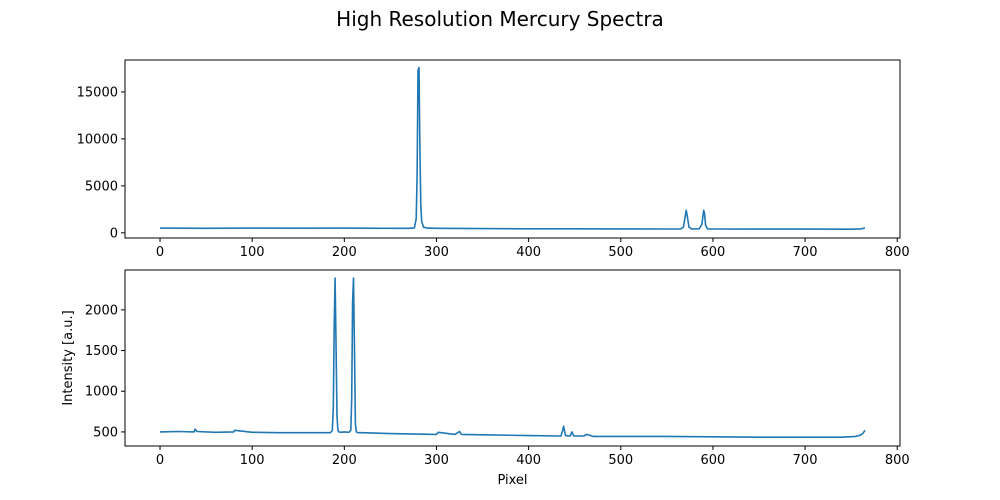 The height and width of the screenshot is (500, 1000). Describe the element at coordinates (805, 460) in the screenshot. I see `bottom-x-tick-label: 700` at that location.